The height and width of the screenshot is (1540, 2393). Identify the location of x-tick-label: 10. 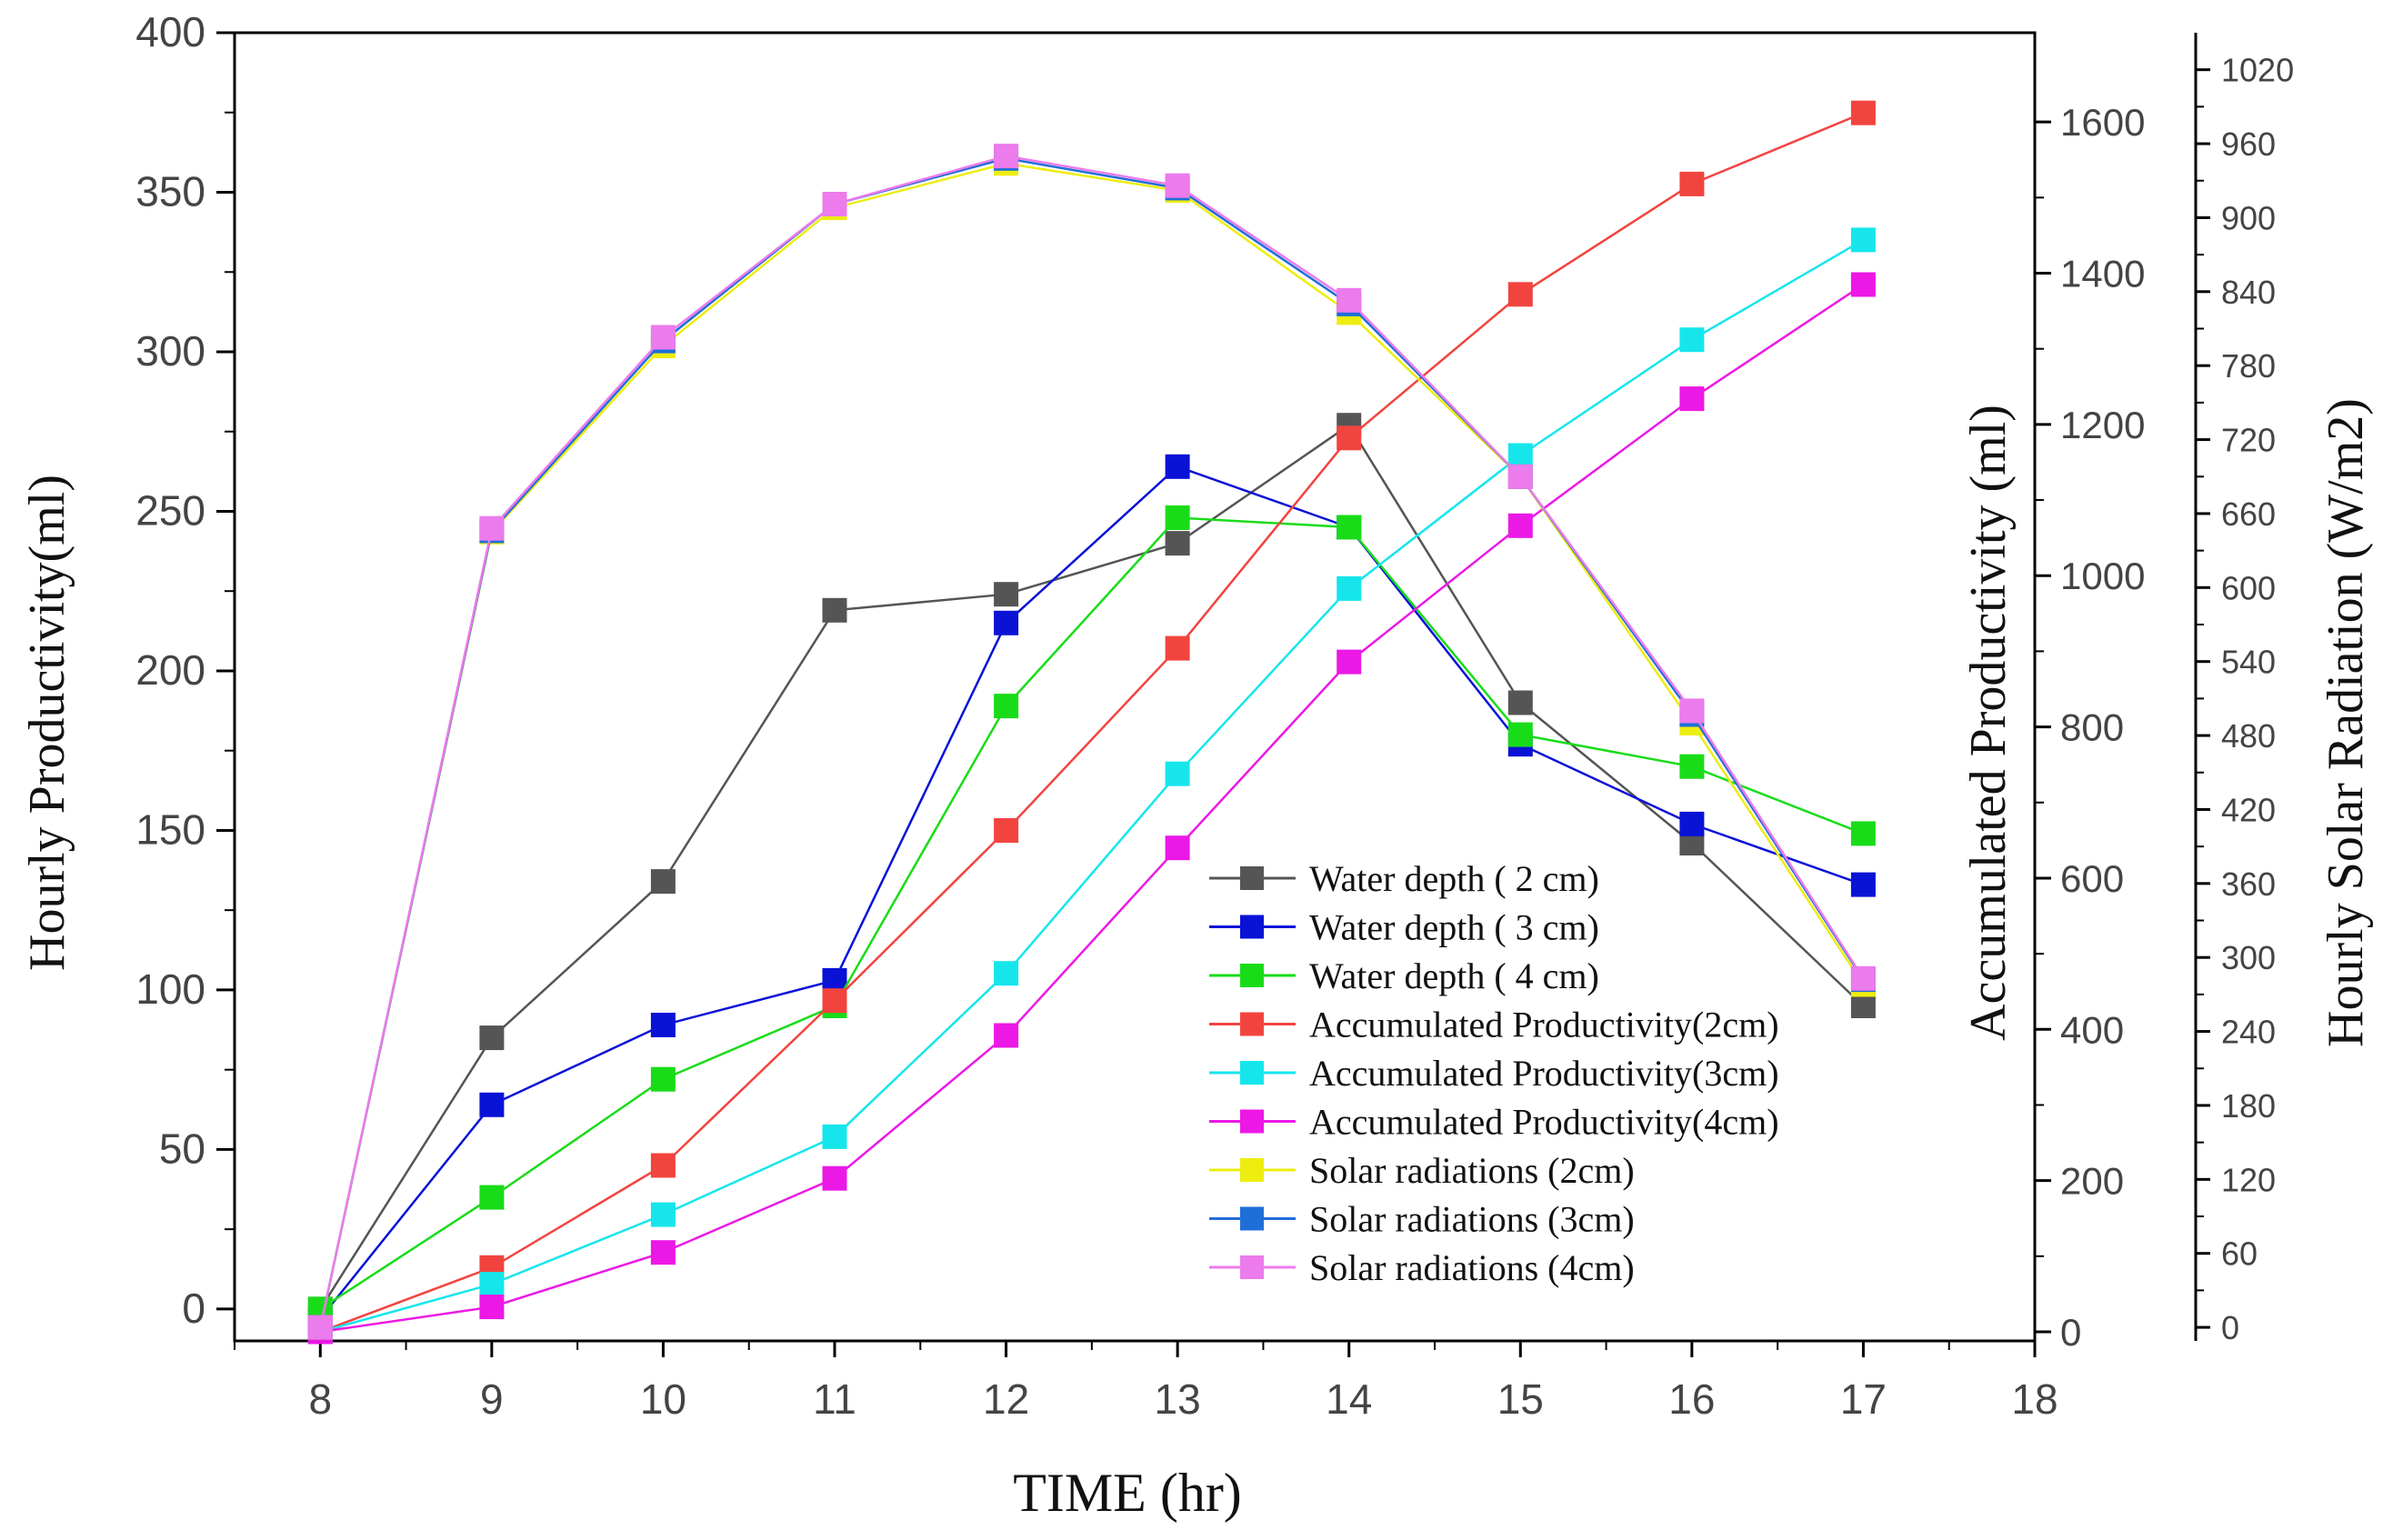
(663, 1399).